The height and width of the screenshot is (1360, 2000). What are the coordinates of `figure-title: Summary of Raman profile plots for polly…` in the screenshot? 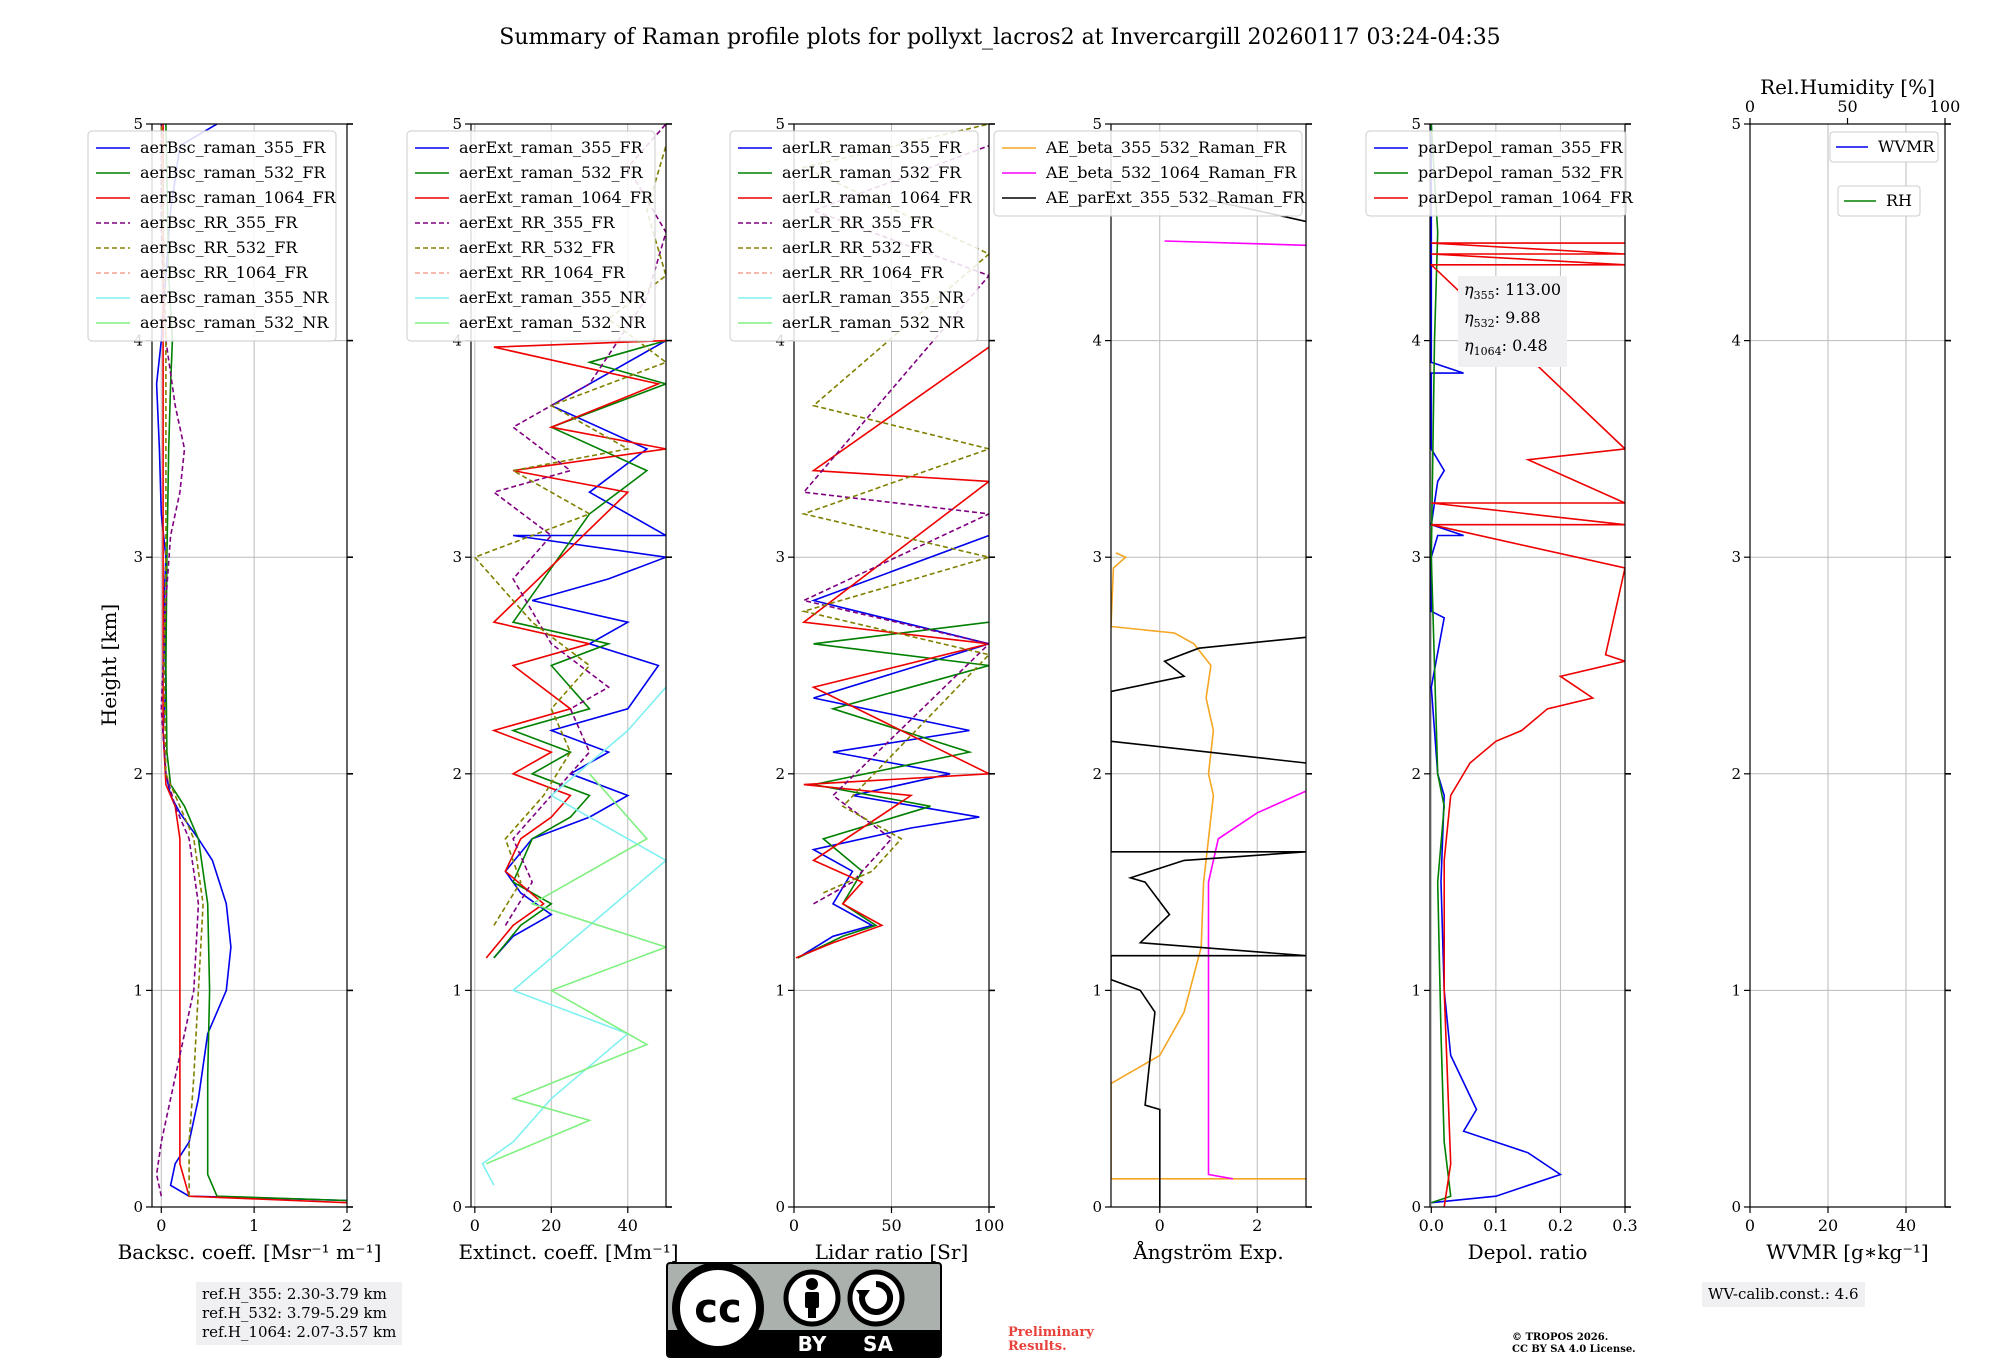 It's located at (999, 37).